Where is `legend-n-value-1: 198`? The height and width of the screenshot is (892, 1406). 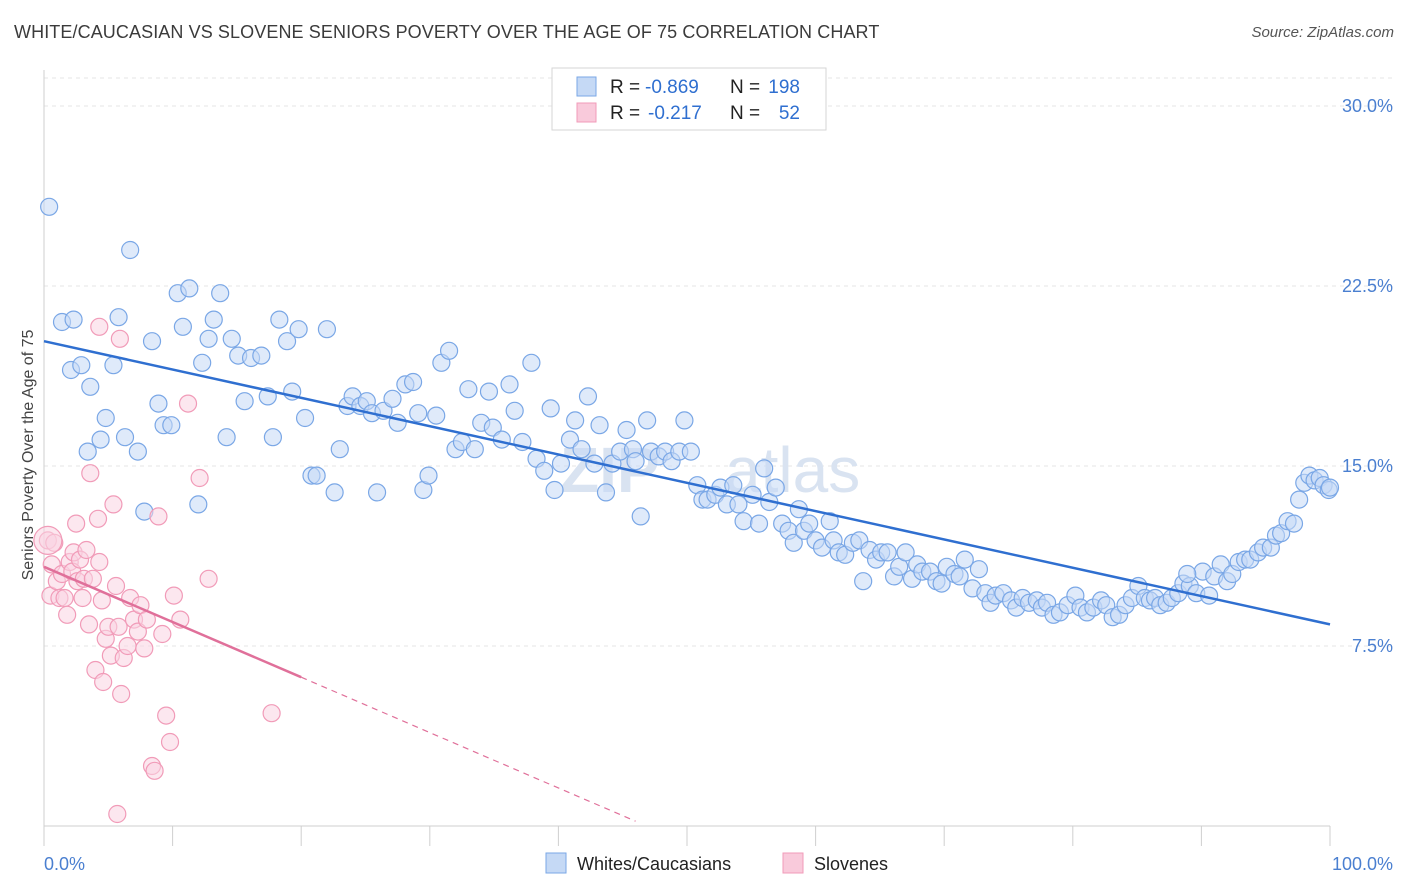
legend-n-value-1: 198 is located at coordinates (784, 87).